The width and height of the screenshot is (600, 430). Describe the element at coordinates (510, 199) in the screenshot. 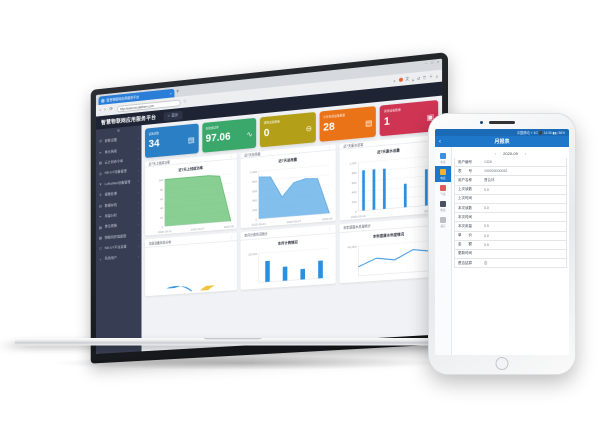

I see `report-row: 上次时间` at that location.